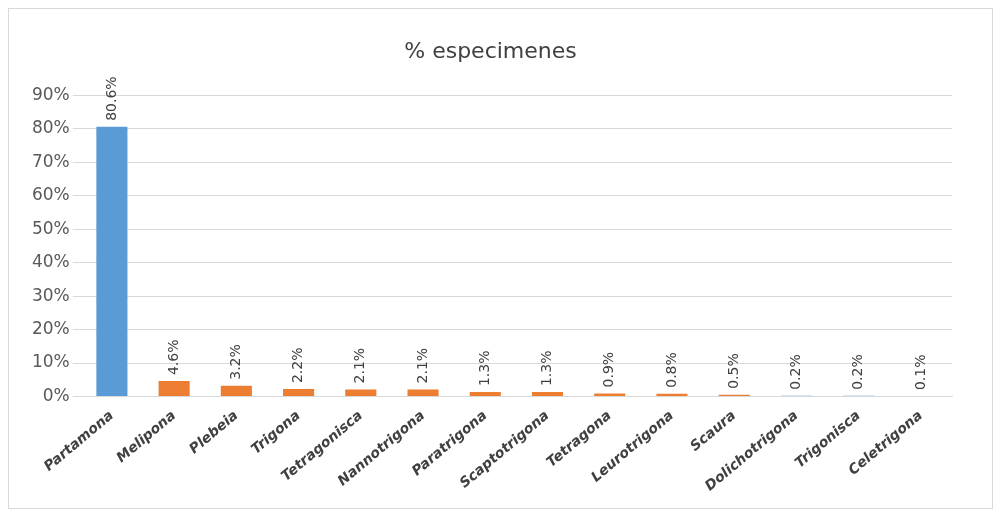  What do you see at coordinates (50, 127) in the screenshot?
I see `y-tick-label: 80%` at bounding box center [50, 127].